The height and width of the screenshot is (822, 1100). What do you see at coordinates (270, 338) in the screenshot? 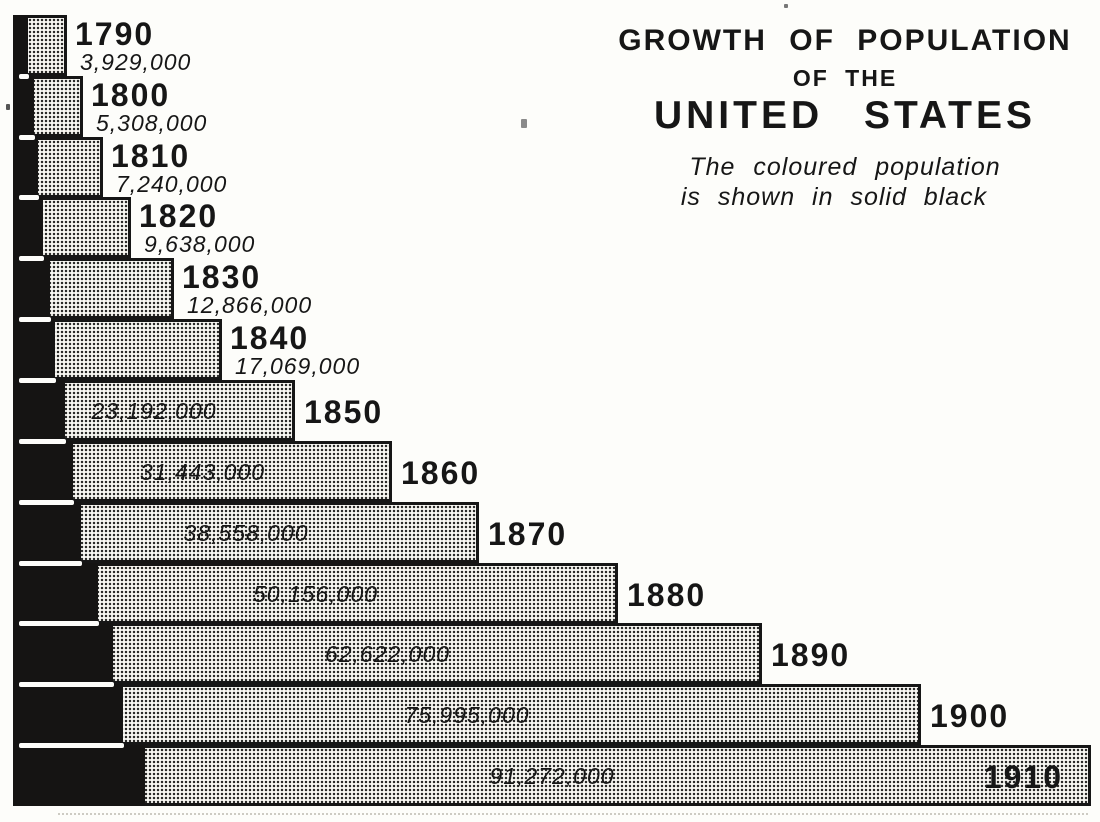
I see `year-label-1840: 1840` at bounding box center [270, 338].